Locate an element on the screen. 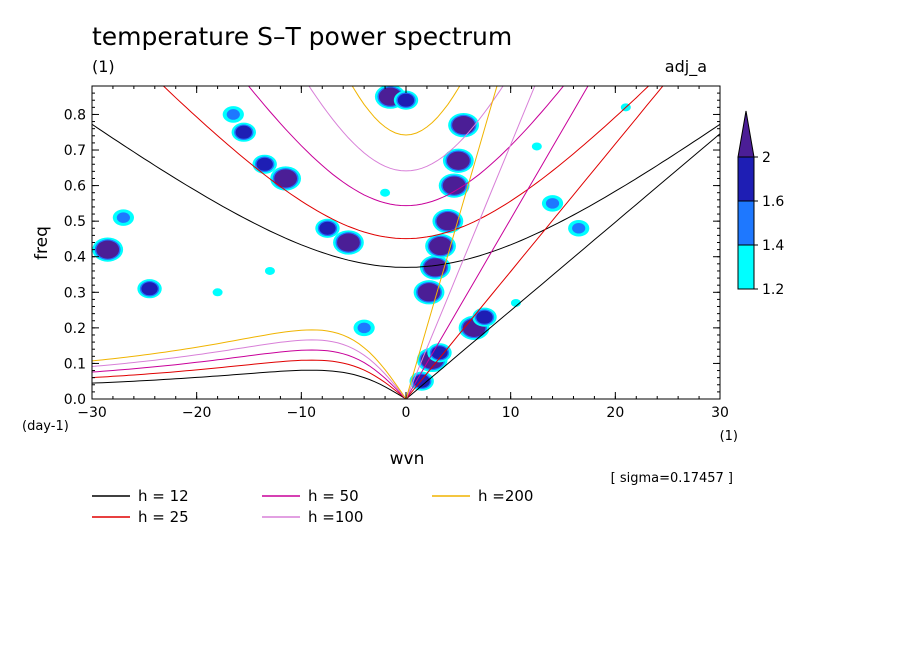 Image resolution: width=904 pixels, height=654 pixels. y-tick-label: 0.1 is located at coordinates (75, 364).